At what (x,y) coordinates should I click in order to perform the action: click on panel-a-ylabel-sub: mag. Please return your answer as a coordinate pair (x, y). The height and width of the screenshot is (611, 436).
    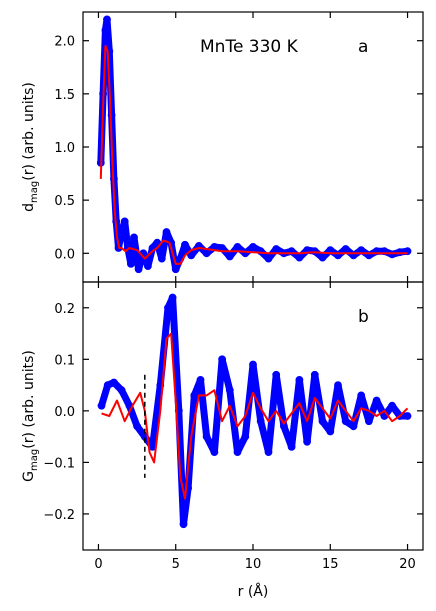
    Looking at the image, I should click on (34, 192).